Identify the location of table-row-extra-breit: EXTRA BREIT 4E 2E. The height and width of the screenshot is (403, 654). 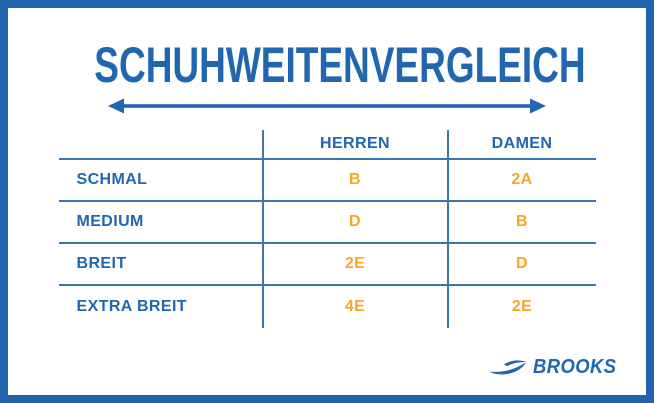
(327, 307).